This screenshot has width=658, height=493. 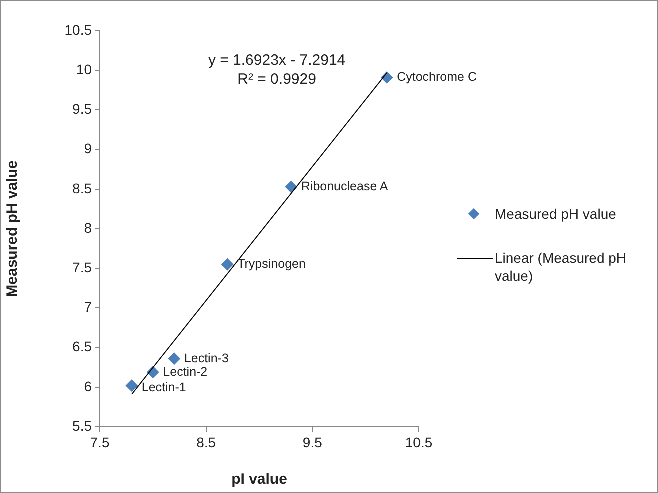 What do you see at coordinates (82, 346) in the screenshot?
I see `y-tick-label: 6.5` at bounding box center [82, 346].